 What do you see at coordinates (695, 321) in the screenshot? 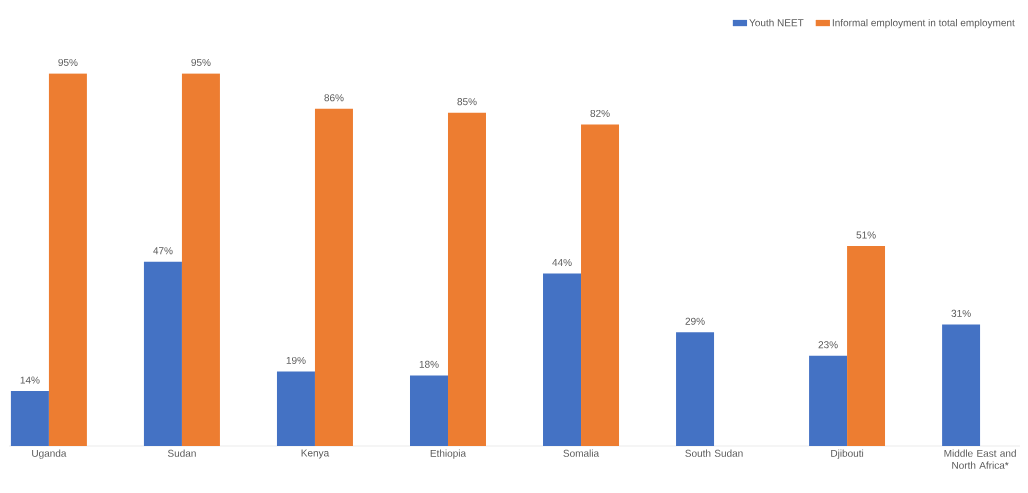
I see `data-label: 29%` at bounding box center [695, 321].